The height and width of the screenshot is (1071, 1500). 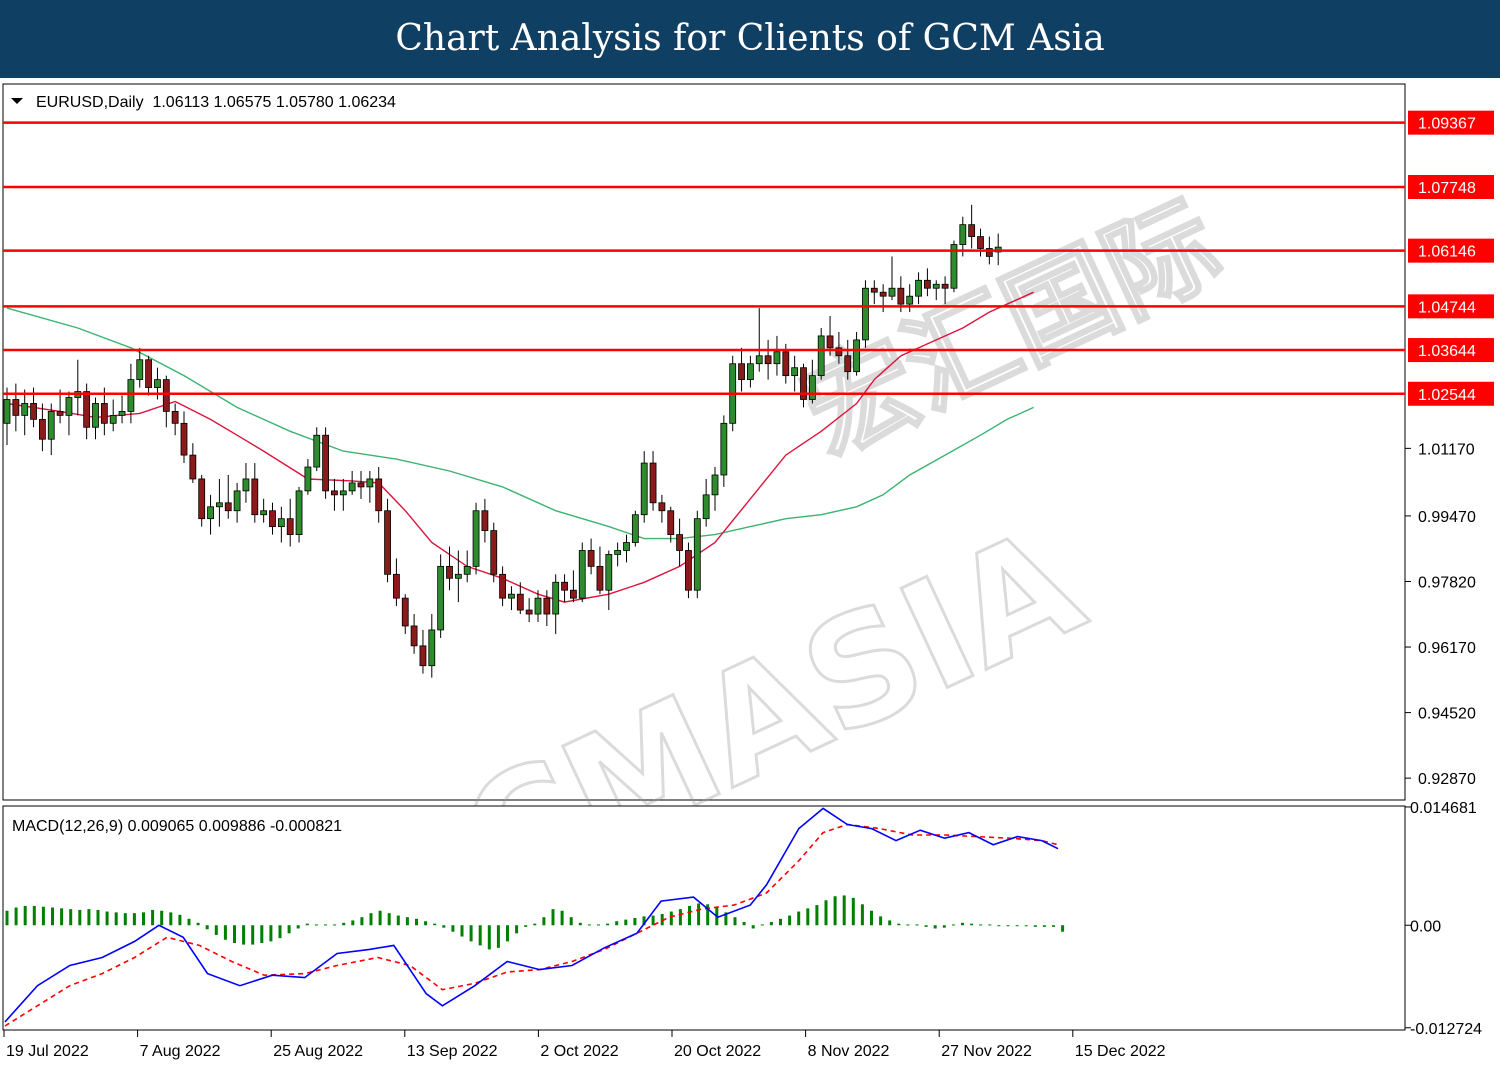 What do you see at coordinates (452, 1051) in the screenshot?
I see `time-tick-label: 13 Sep 2022` at bounding box center [452, 1051].